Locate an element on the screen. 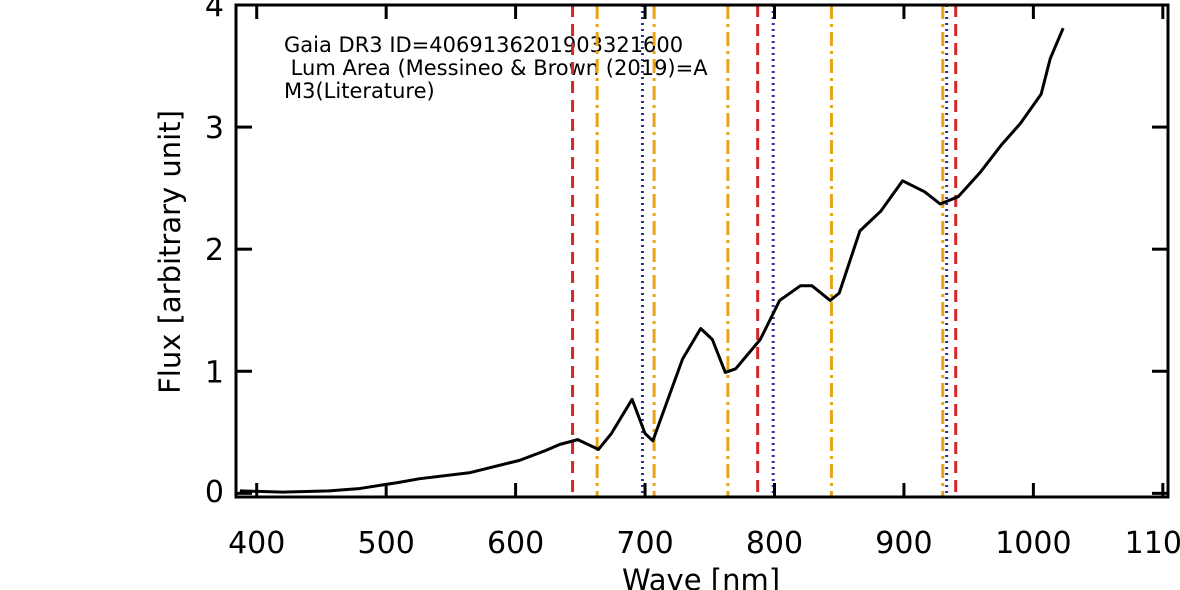 The width and height of the screenshot is (1180, 590). y-axis-label: Flux [arbitrary unit] is located at coordinates (170, 252).